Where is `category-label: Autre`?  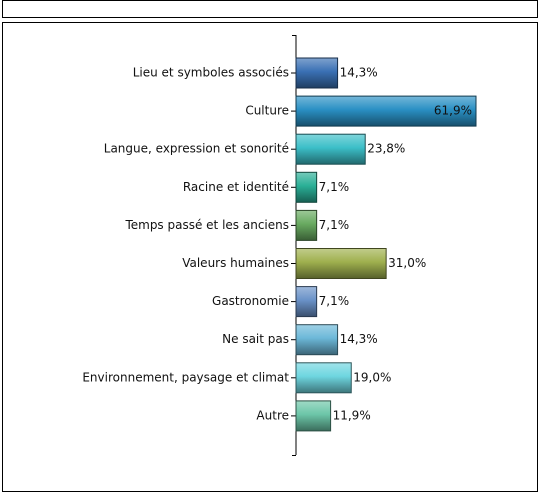 category-label: Autre is located at coordinates (272, 415).